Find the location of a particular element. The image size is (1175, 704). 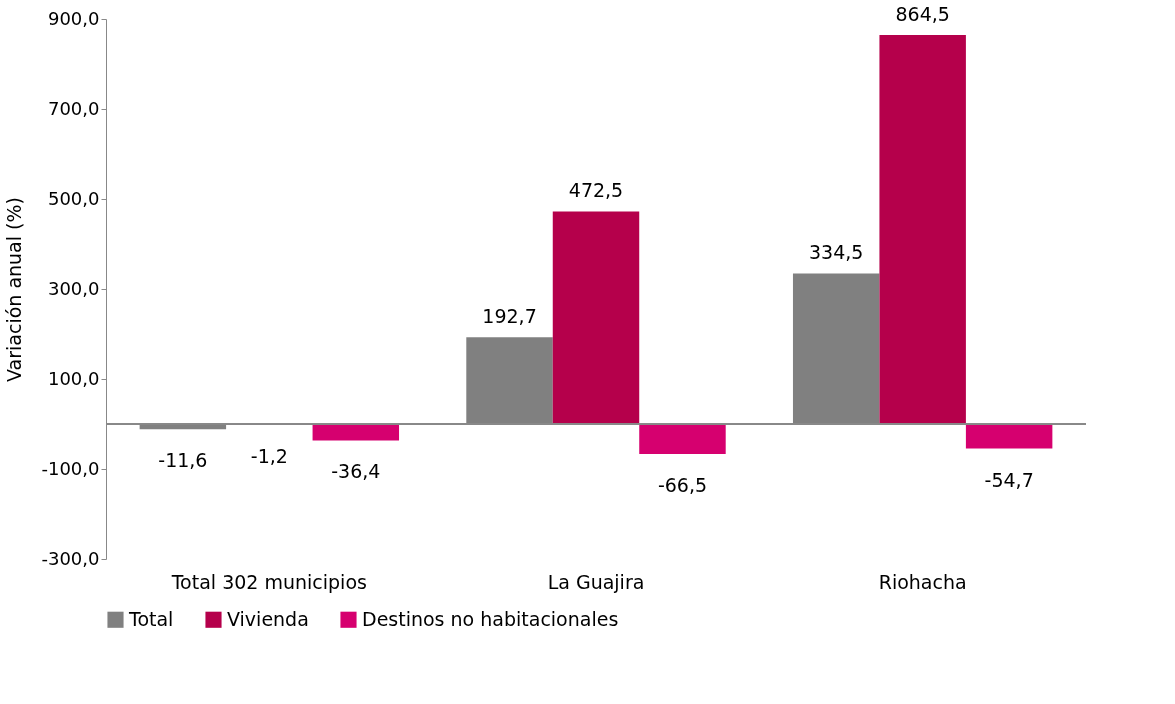

data-label: 472,5 is located at coordinates (596, 190).